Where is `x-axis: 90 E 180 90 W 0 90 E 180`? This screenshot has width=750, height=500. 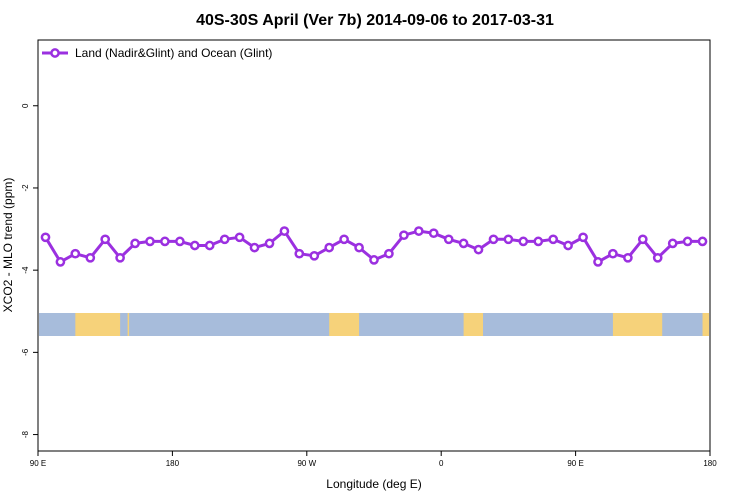
x-axis: 90 E 180 90 W 0 90 E 180 is located at coordinates (373, 459).